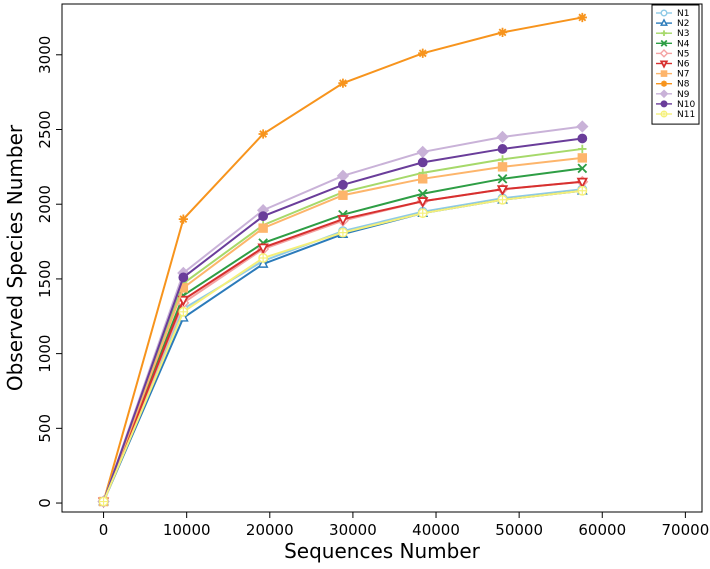  I want to click on y-tick-label: 3000, so click(45, 55).